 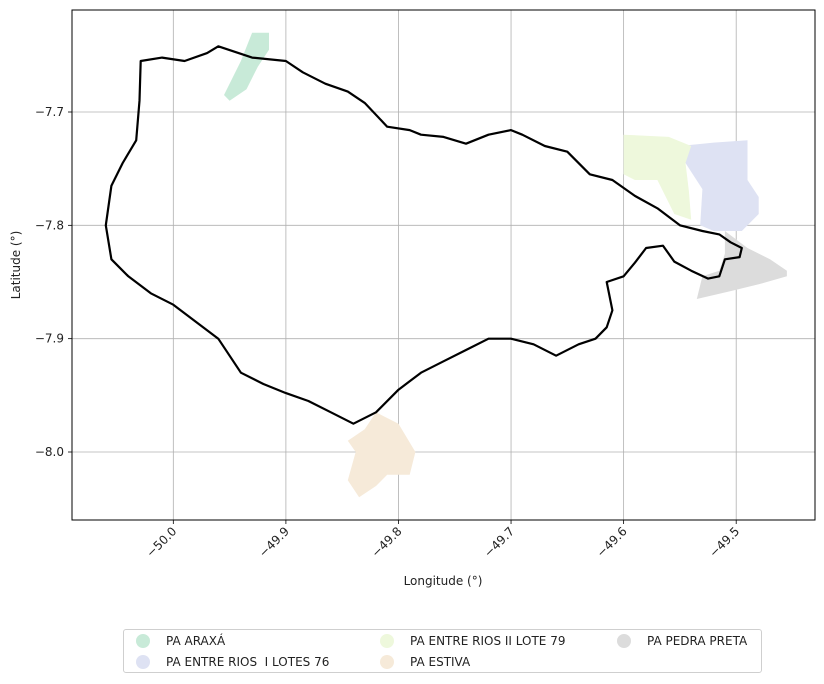 I want to click on legend-marker-pa-pedra-preta, so click(x=624, y=641).